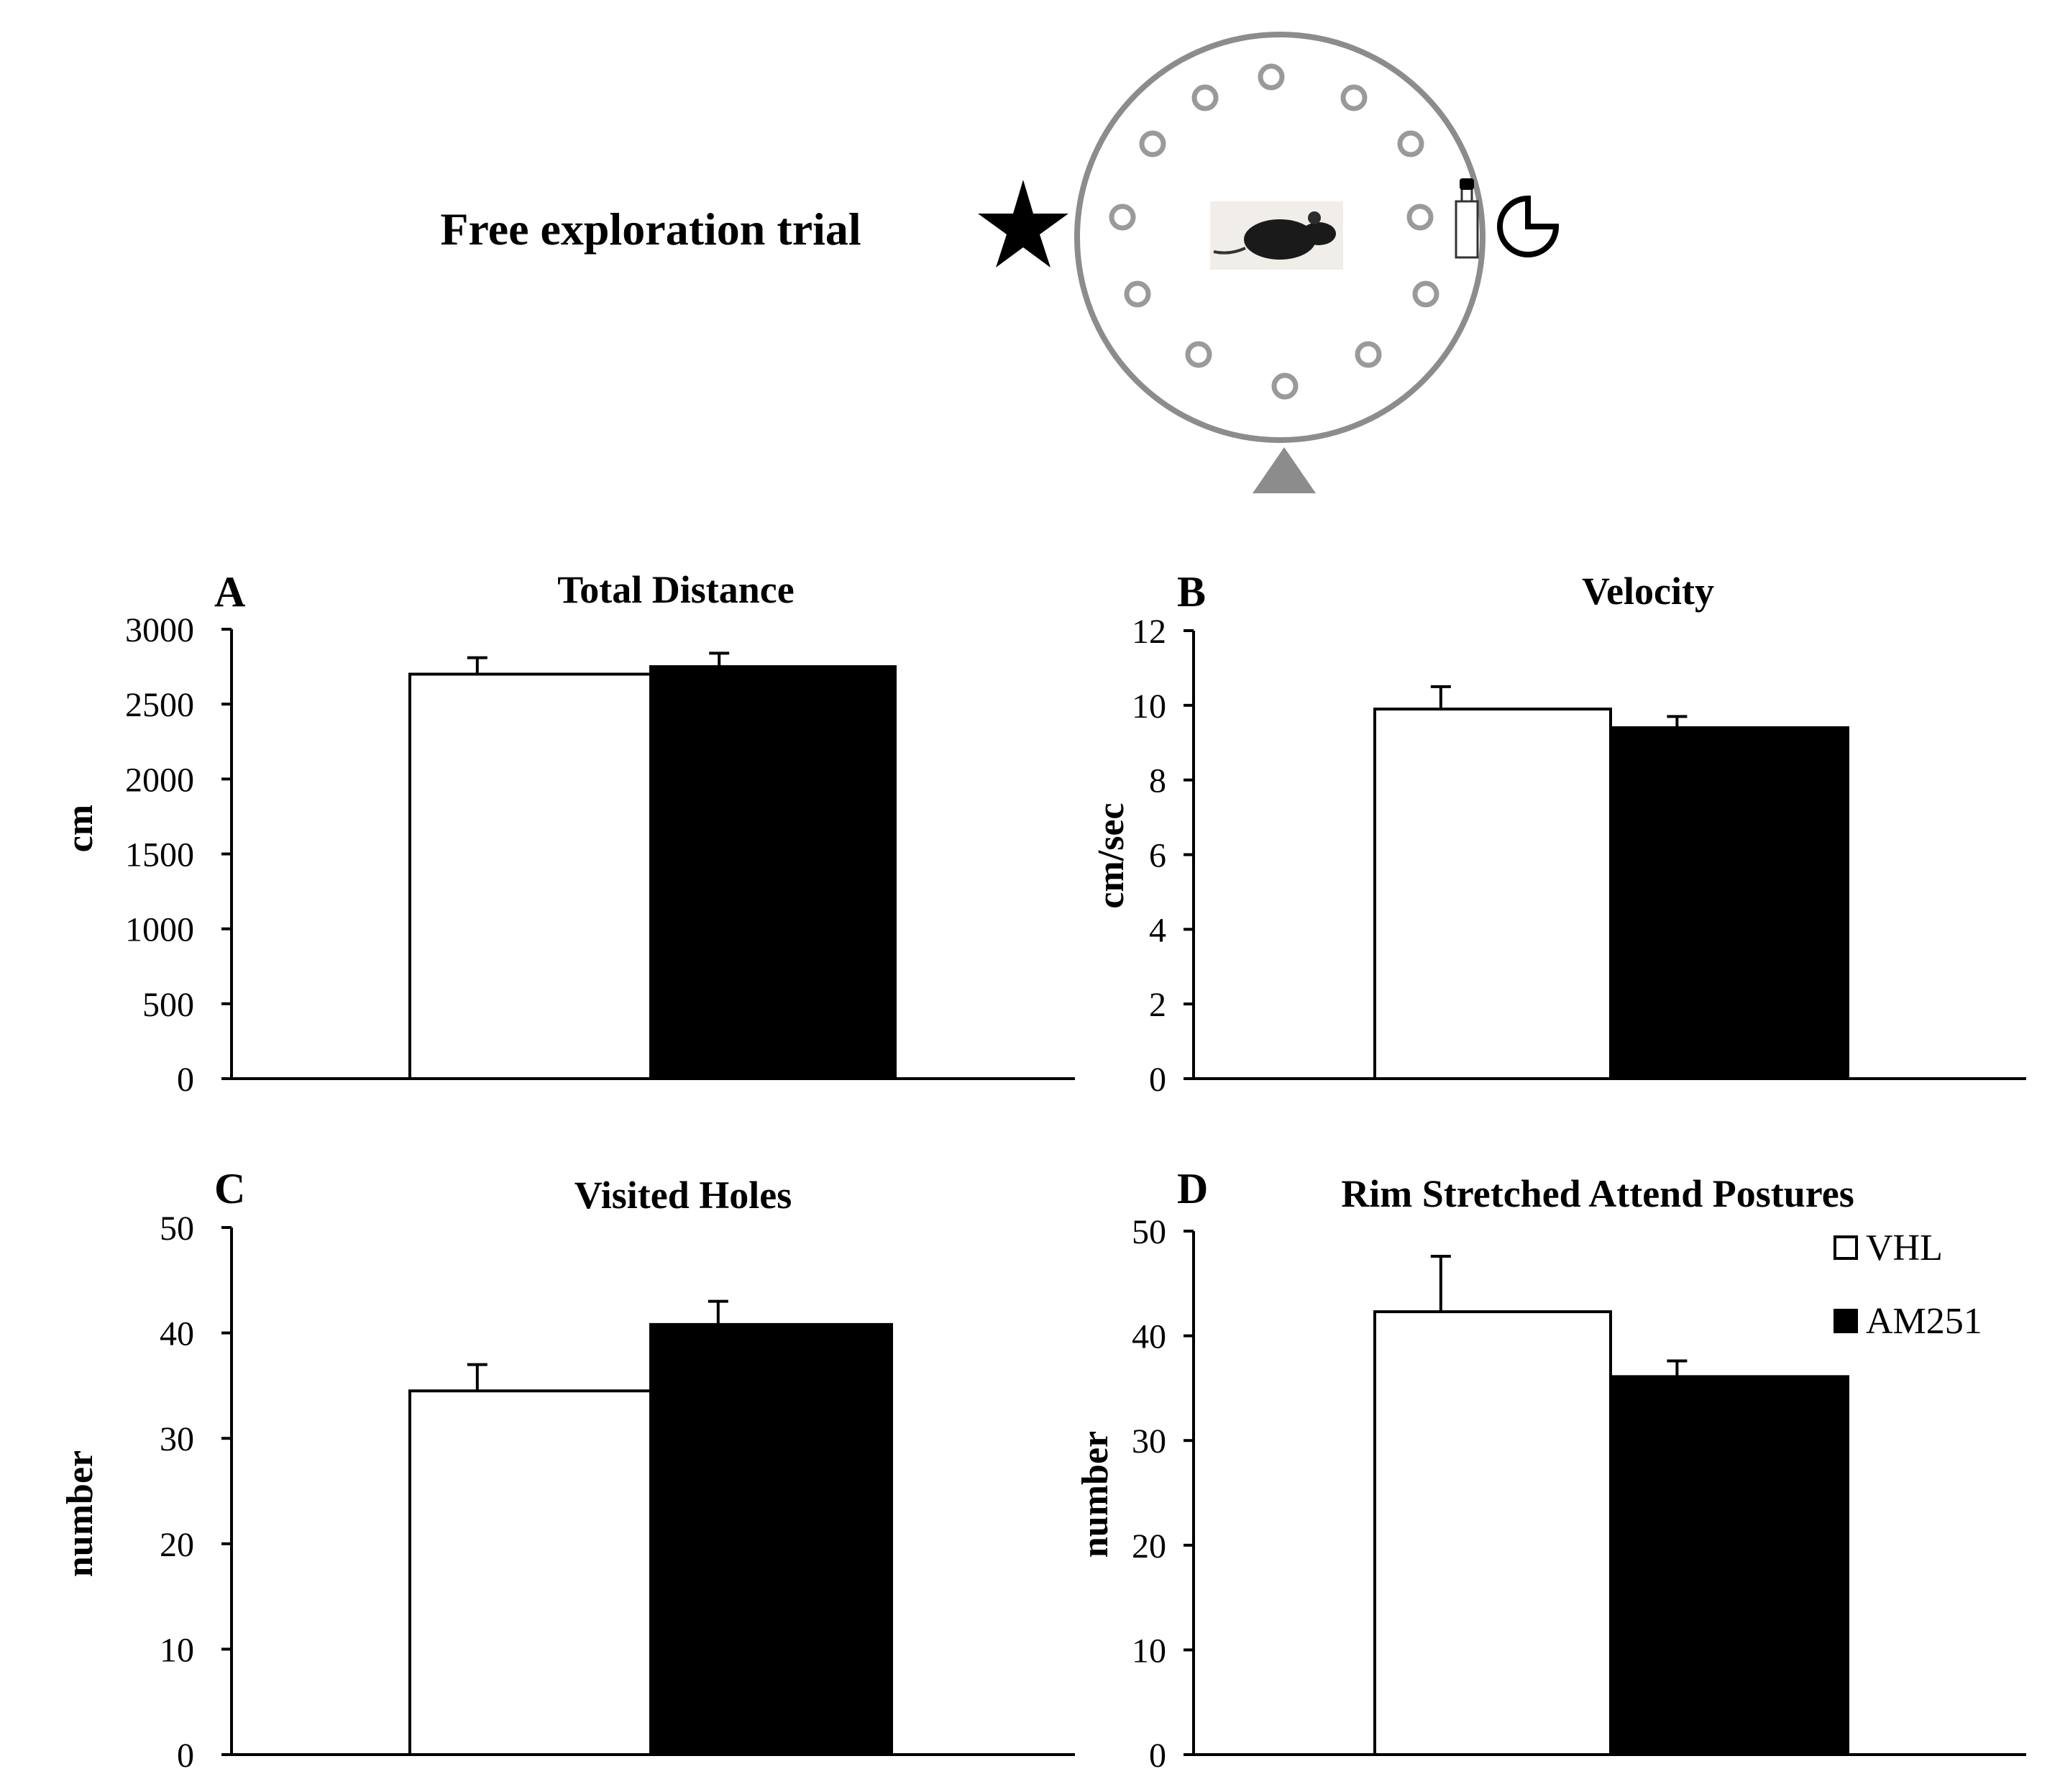  Describe the element at coordinates (229, 592) in the screenshot. I see `panel-a-label: A` at that location.